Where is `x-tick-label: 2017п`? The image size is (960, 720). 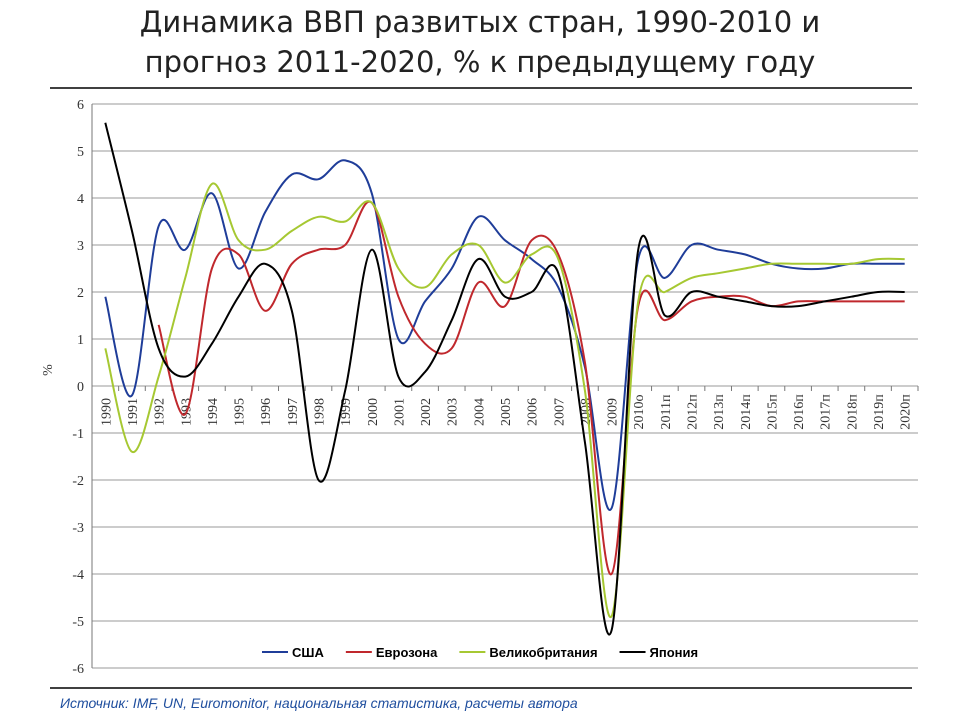
x-tick-label: 2017п is located at coordinates (826, 412).